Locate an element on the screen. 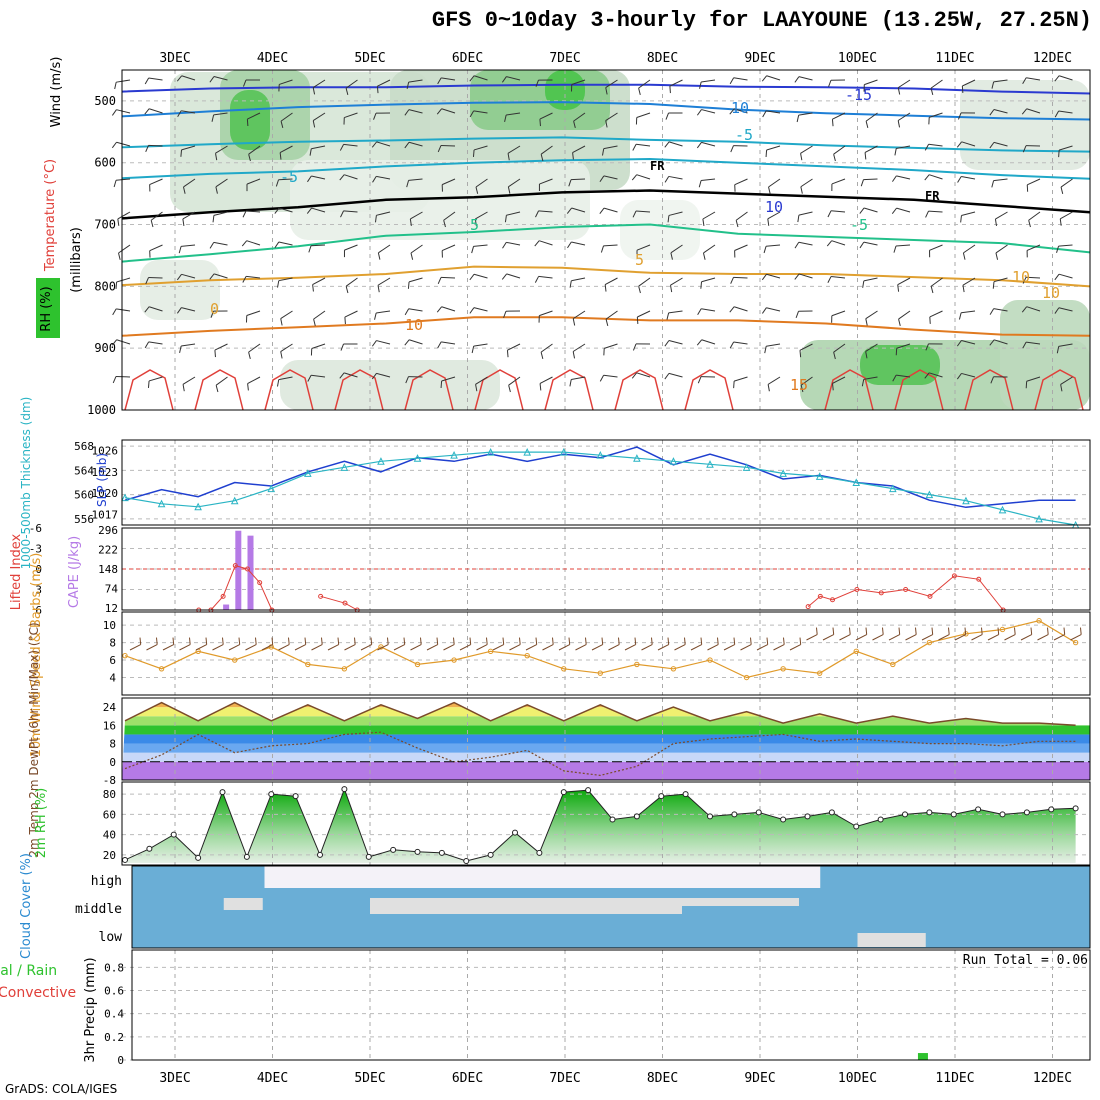 This screenshot has width=1100, height=1100. legend-convective: Convective is located at coordinates (38, 993).